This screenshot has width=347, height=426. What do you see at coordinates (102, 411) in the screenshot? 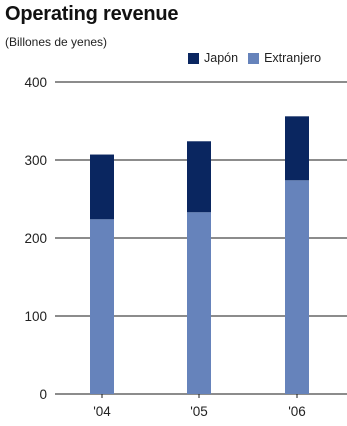
I see `x-tick-label: '04` at bounding box center [102, 411].